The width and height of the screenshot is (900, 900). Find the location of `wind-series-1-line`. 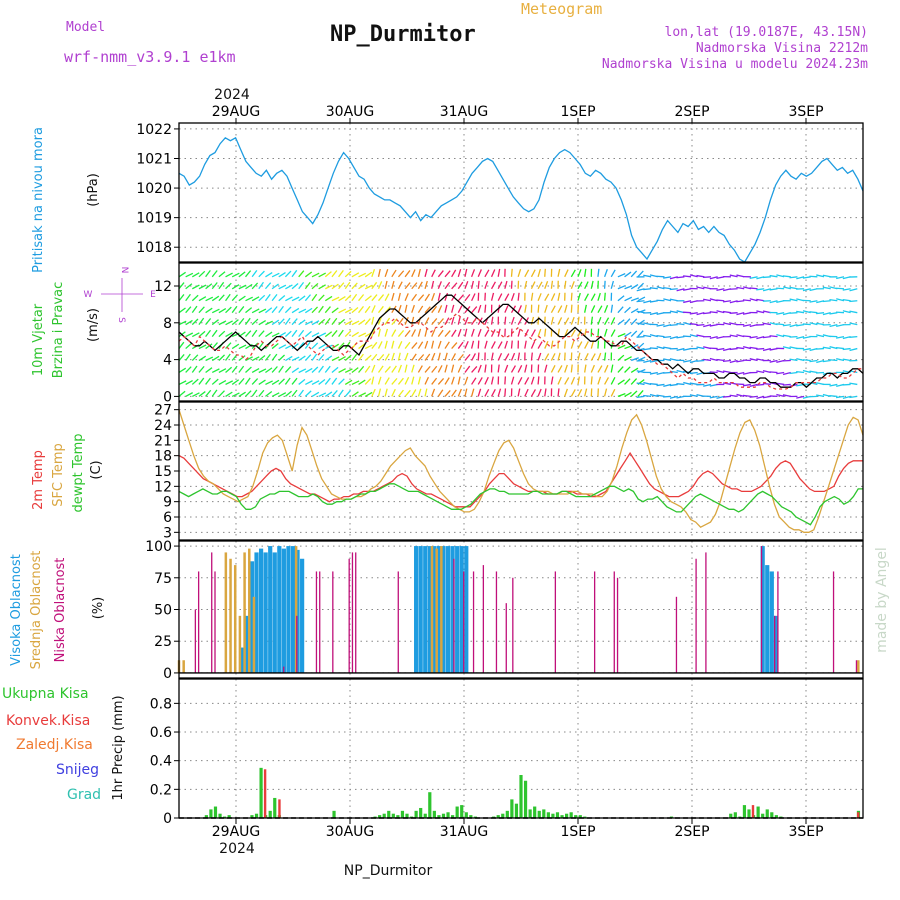

wind-series-1-line is located at coordinates (520, 351).